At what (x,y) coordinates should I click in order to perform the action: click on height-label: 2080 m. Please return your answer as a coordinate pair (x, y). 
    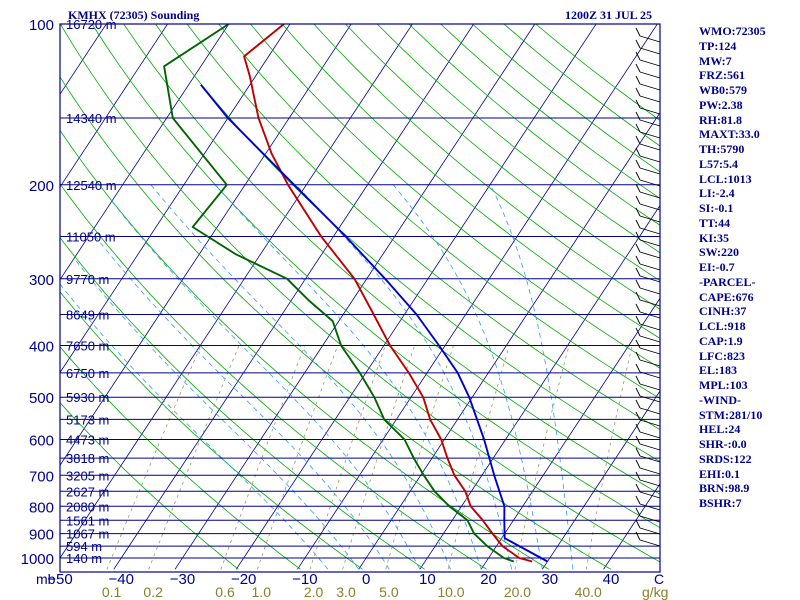
    Looking at the image, I should click on (87, 506).